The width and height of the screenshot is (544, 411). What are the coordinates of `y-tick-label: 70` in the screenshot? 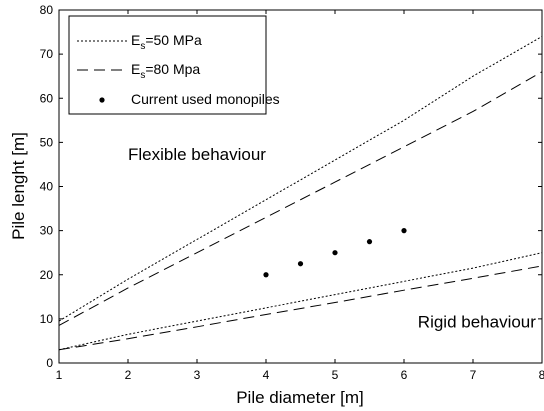 It's located at (47, 54).